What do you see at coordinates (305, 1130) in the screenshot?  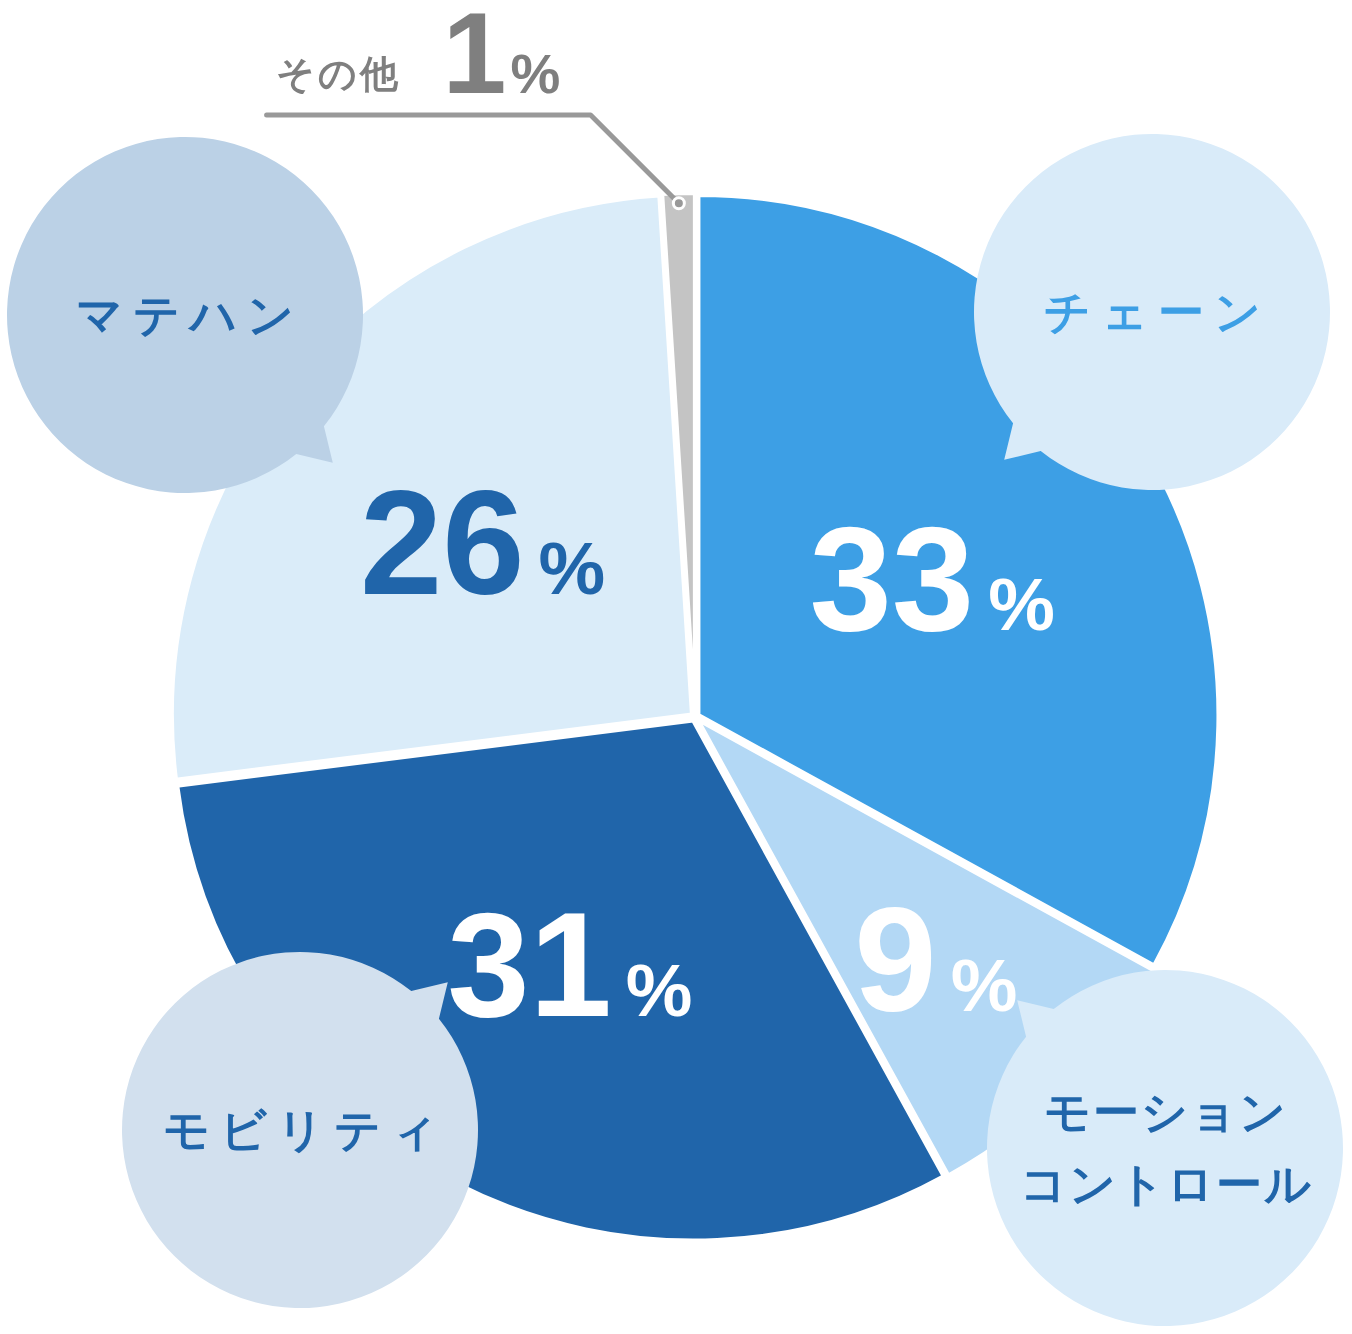 I see `slice-label: モビリティ` at bounding box center [305, 1130].